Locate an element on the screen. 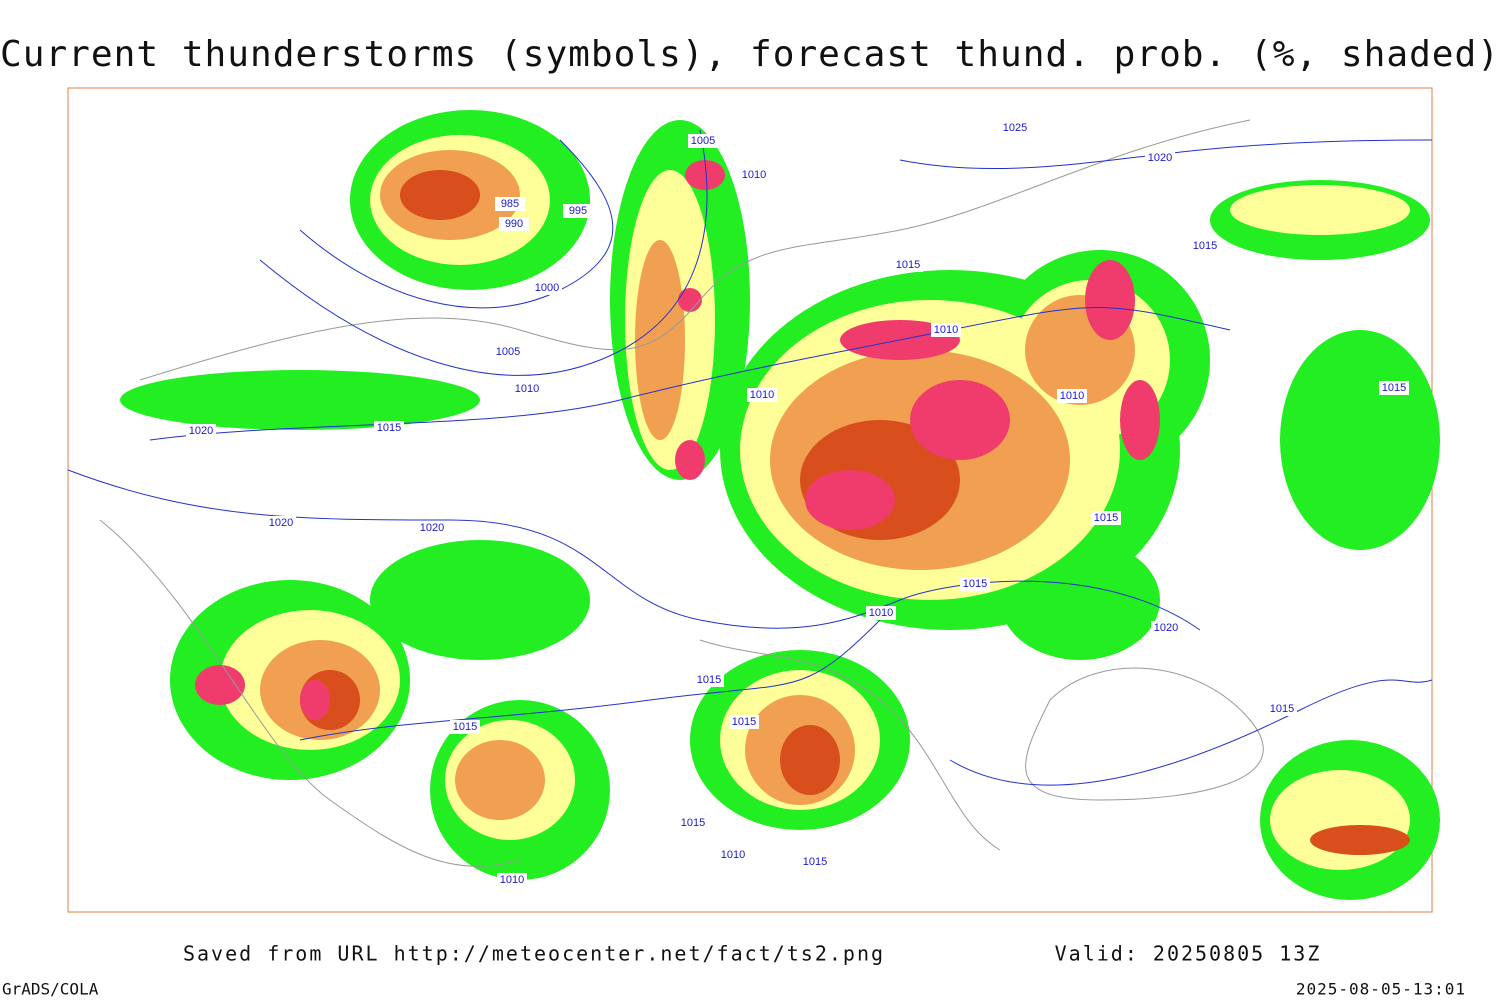  software-credit: GrADS/COLA is located at coordinates (50, 989).